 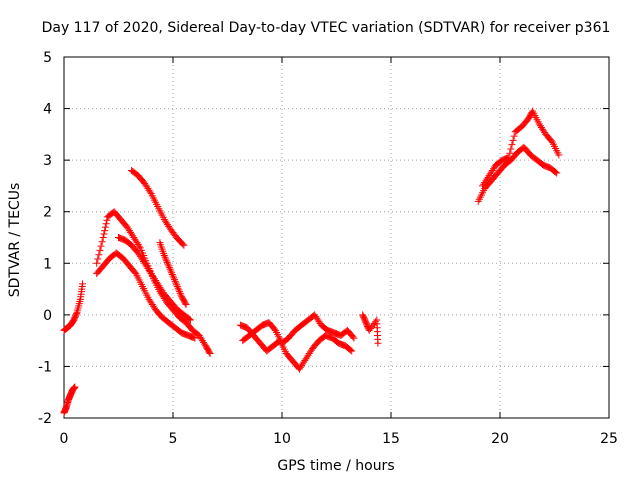 I want to click on x-axis-label: GPS time / hours, so click(x=335, y=466).